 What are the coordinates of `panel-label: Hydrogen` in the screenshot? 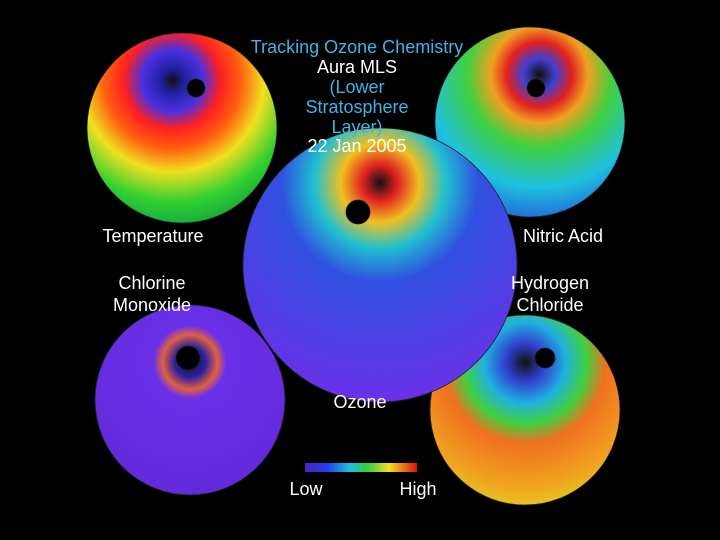 It's located at (550, 283).